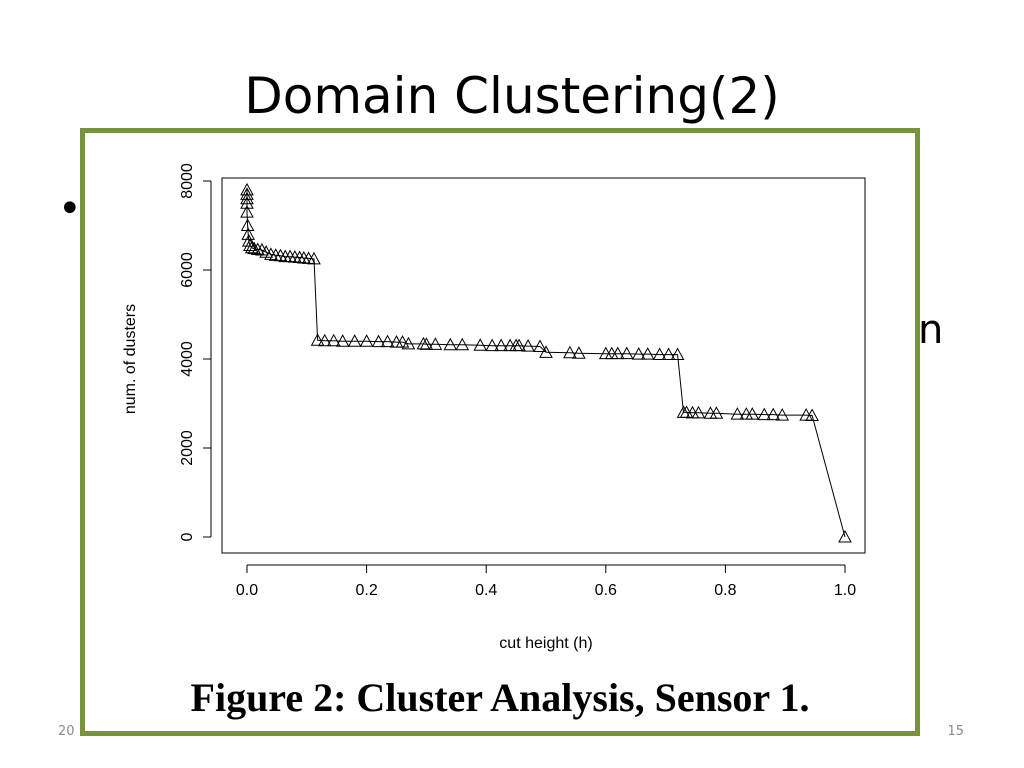 The image size is (1024, 768). What do you see at coordinates (187, 448) in the screenshot?
I see `y-tick-label: 2000` at bounding box center [187, 448].